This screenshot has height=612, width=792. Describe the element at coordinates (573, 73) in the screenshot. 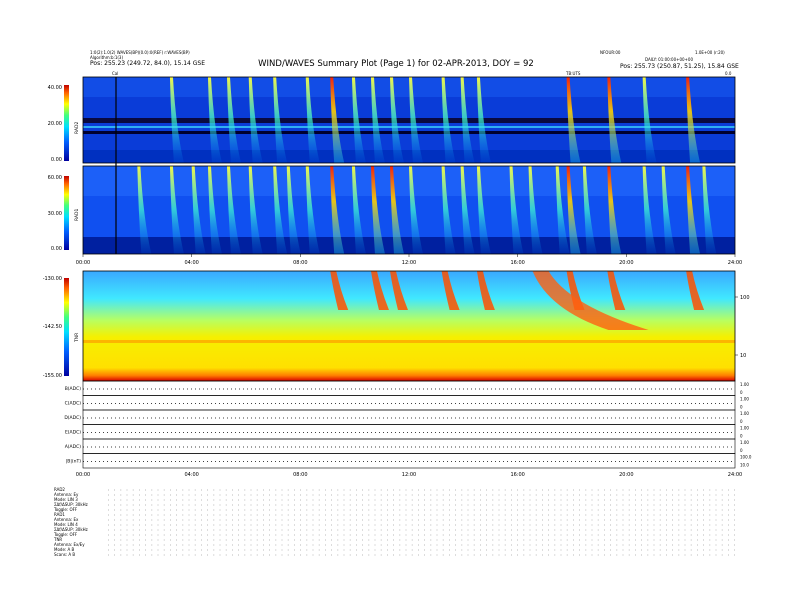

I see `tb-label: TB:UTS` at that location.